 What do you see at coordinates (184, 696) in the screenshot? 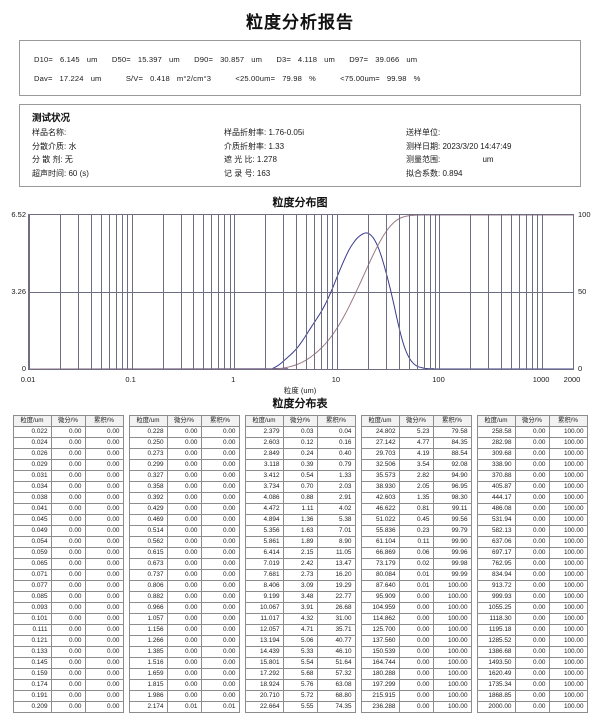
I see `table-row: 1.986 0.00 0.00` at bounding box center [184, 696].